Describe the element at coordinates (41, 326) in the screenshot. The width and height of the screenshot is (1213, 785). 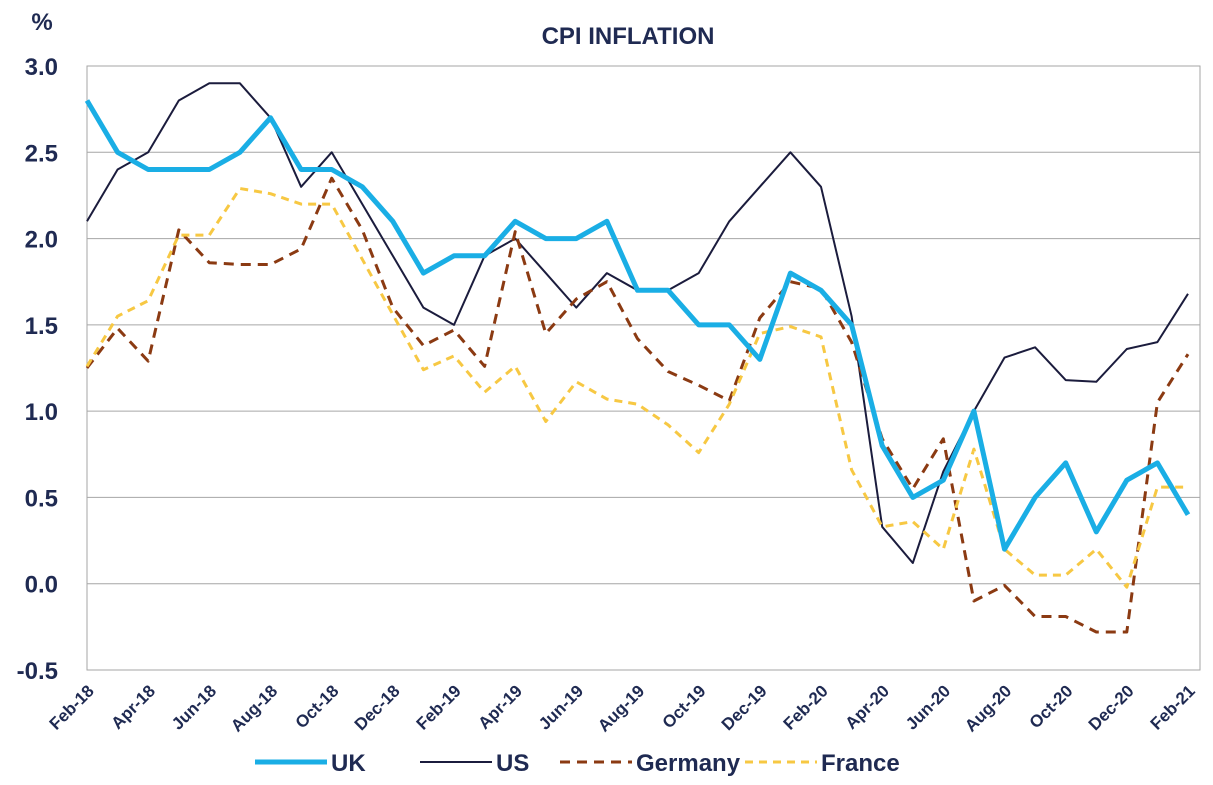
I see `y-tick-label: 1.5` at that location.